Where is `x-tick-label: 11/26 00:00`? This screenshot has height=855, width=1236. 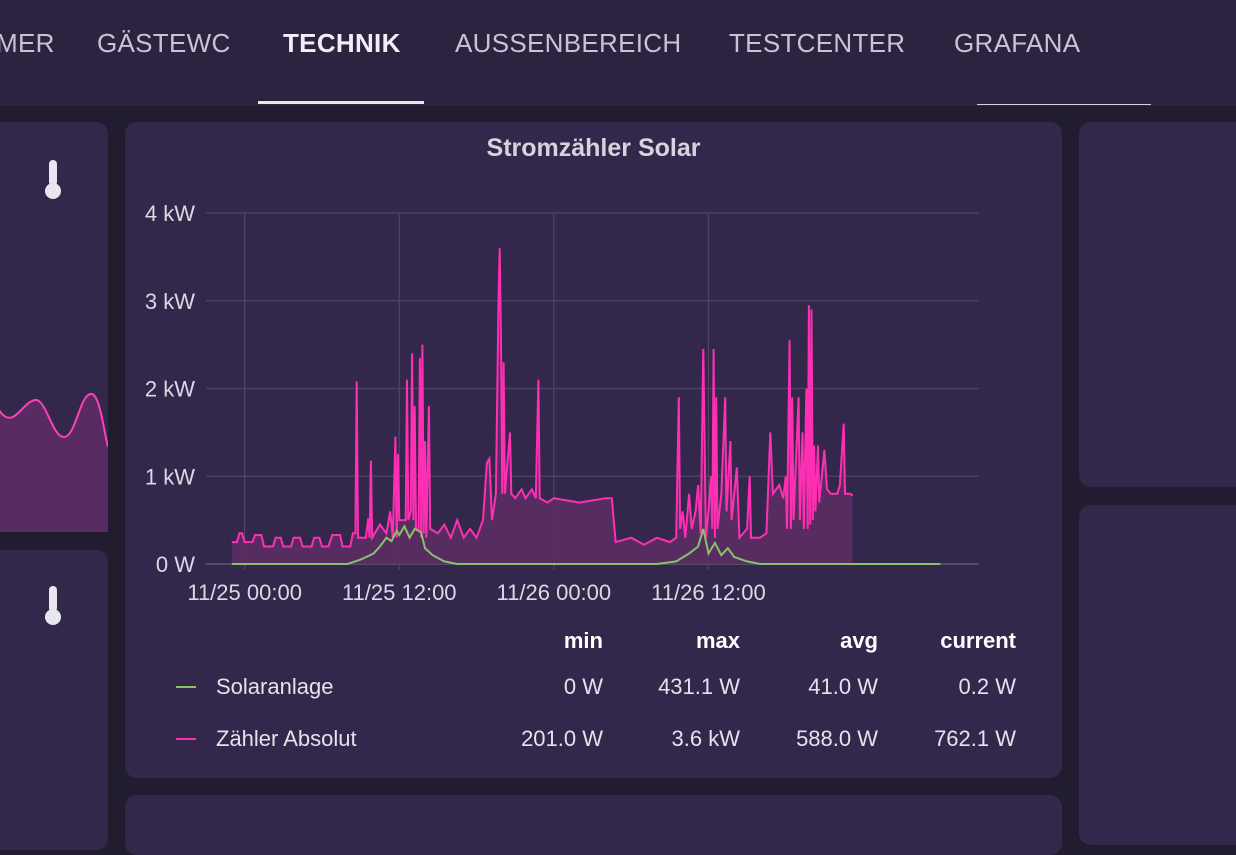
x-tick-label: 11/26 00:00 is located at coordinates (554, 592).